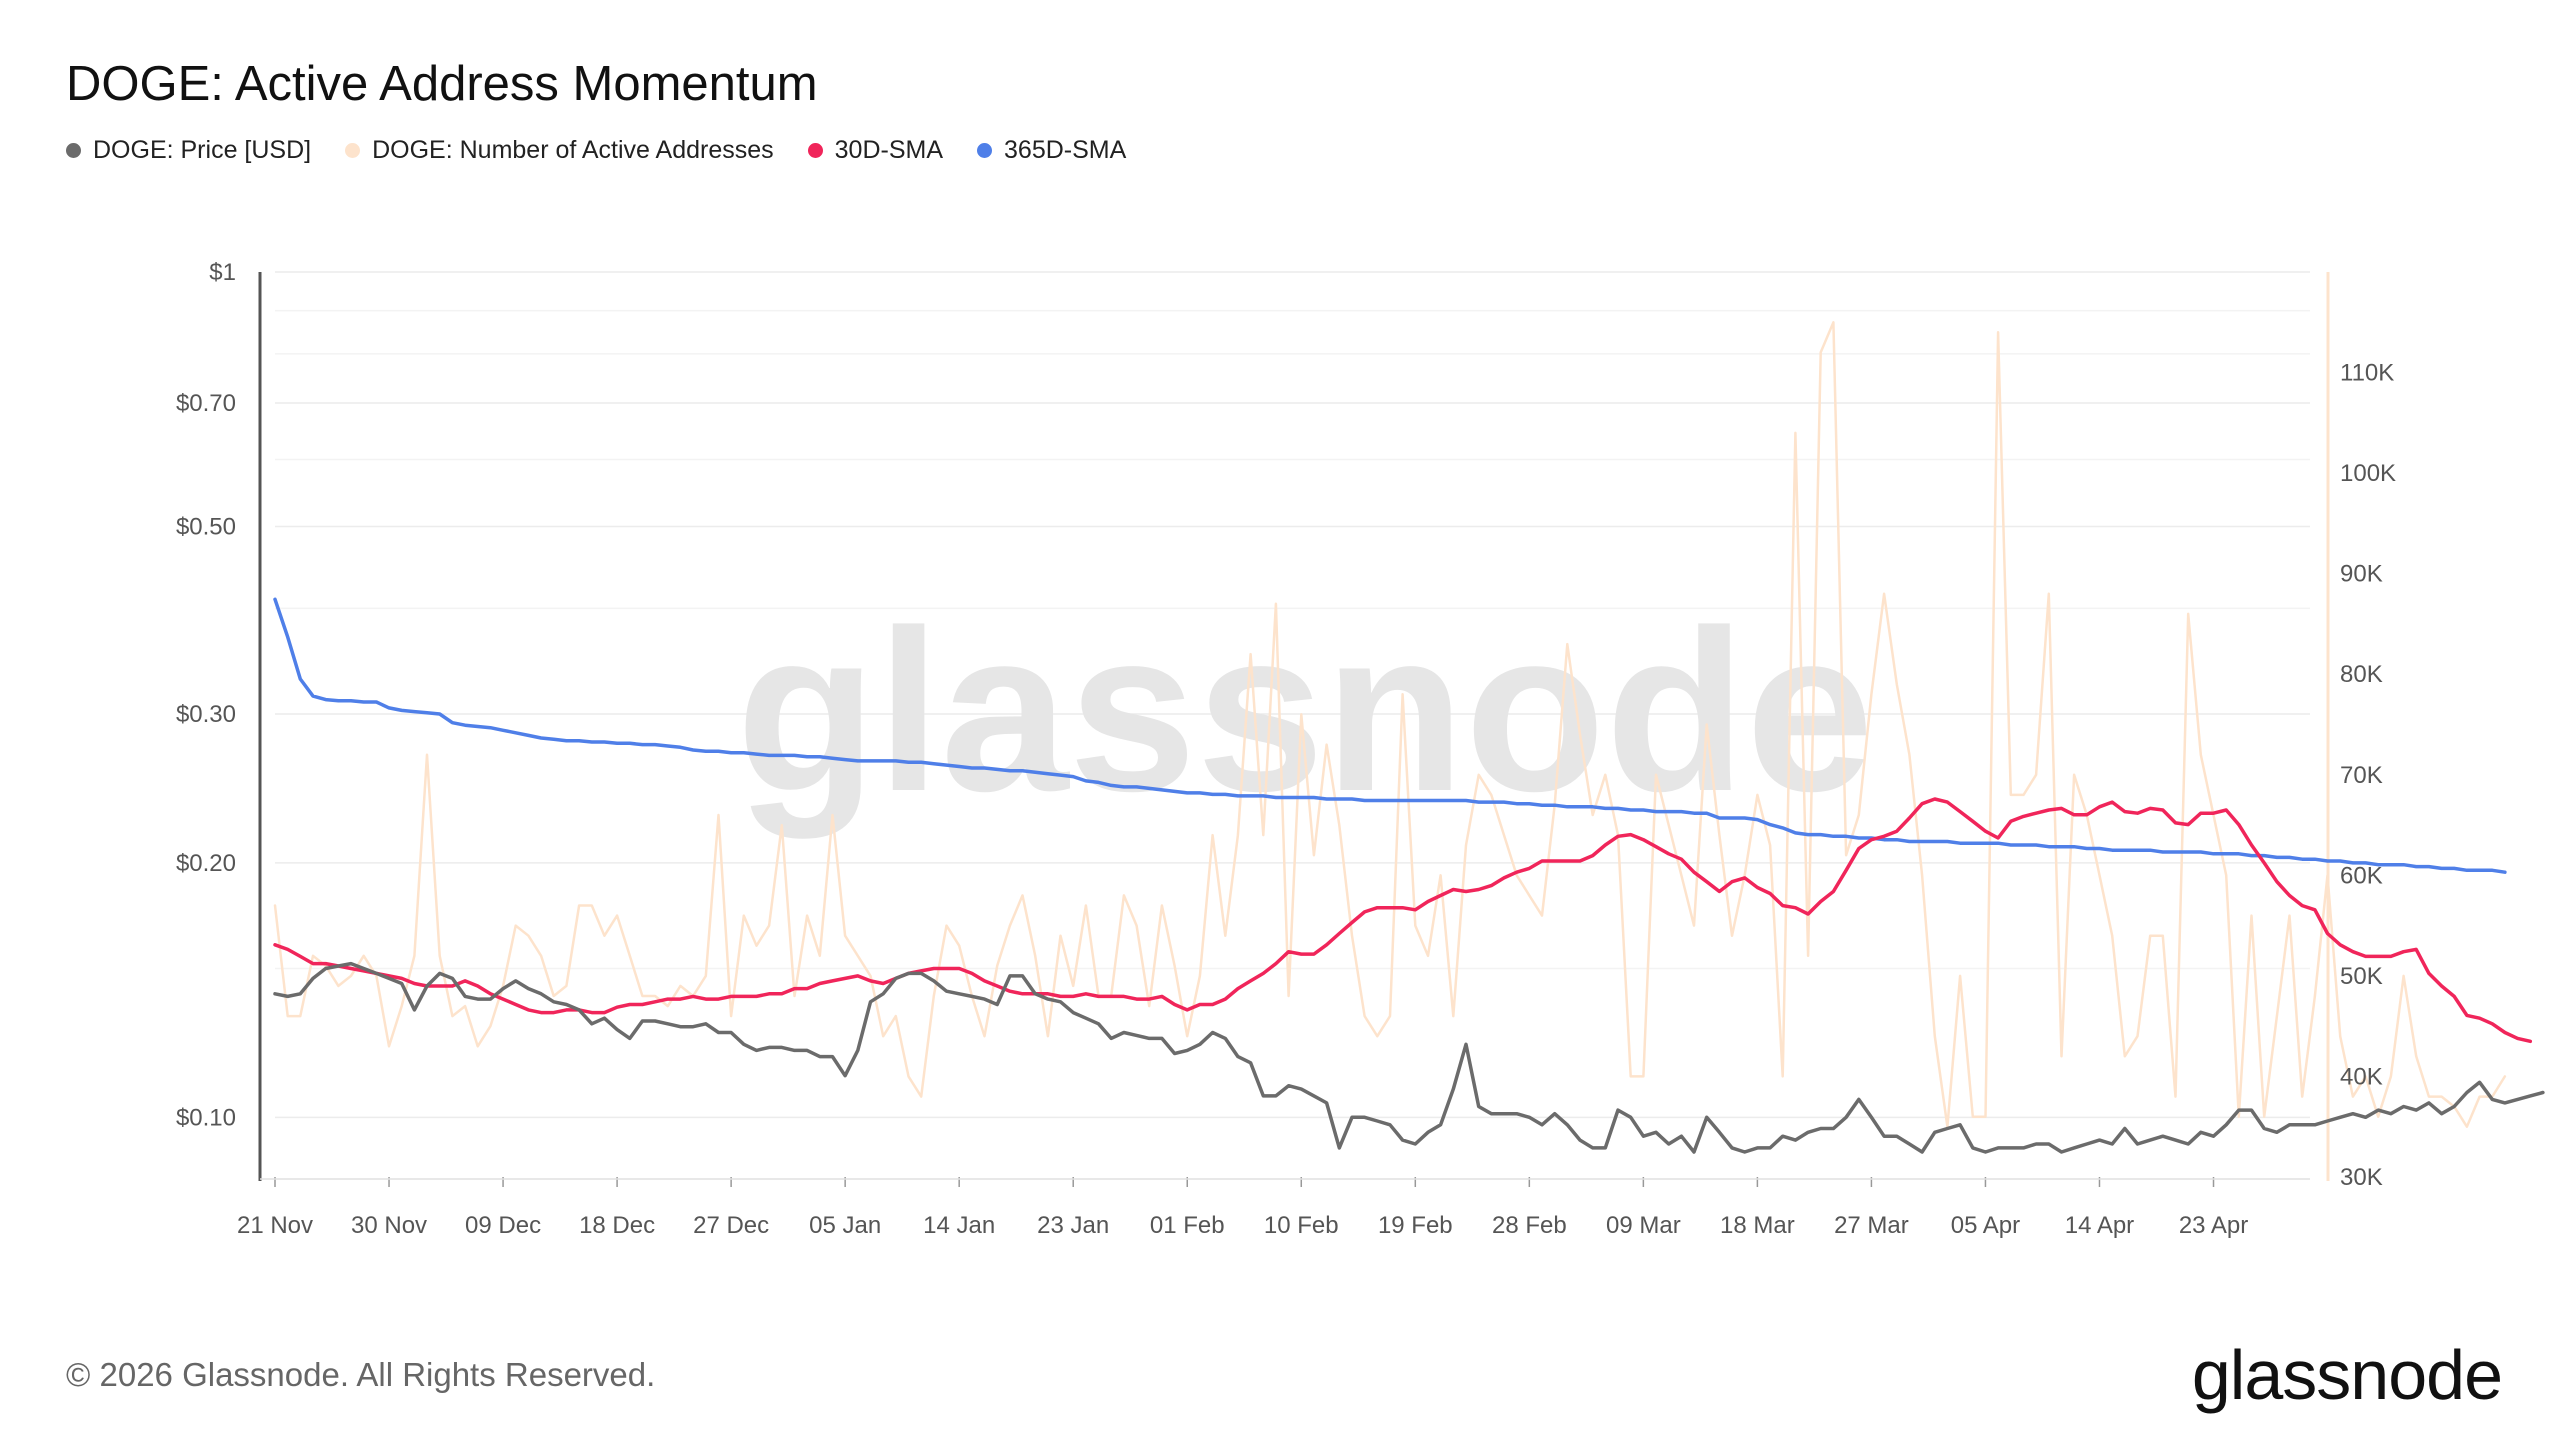 The image size is (2560, 1440). Describe the element at coordinates (206, 403) in the screenshot. I see `y-left-tick-label: $0.70` at that location.